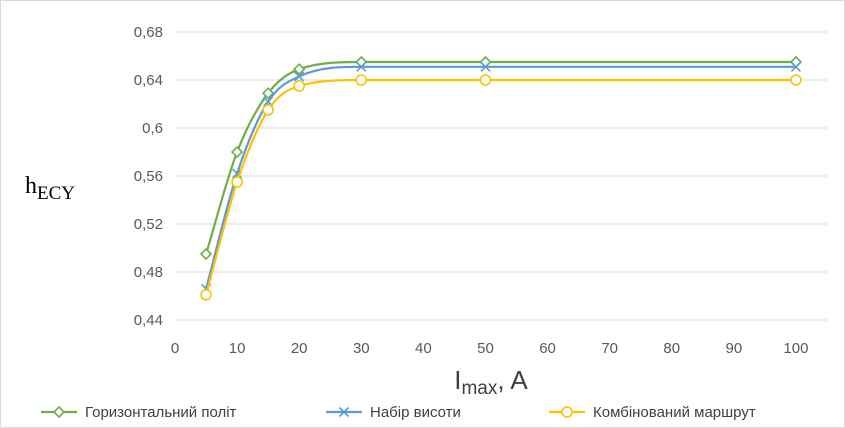  I want to click on y-tick-label: 0,6, so click(152, 128).